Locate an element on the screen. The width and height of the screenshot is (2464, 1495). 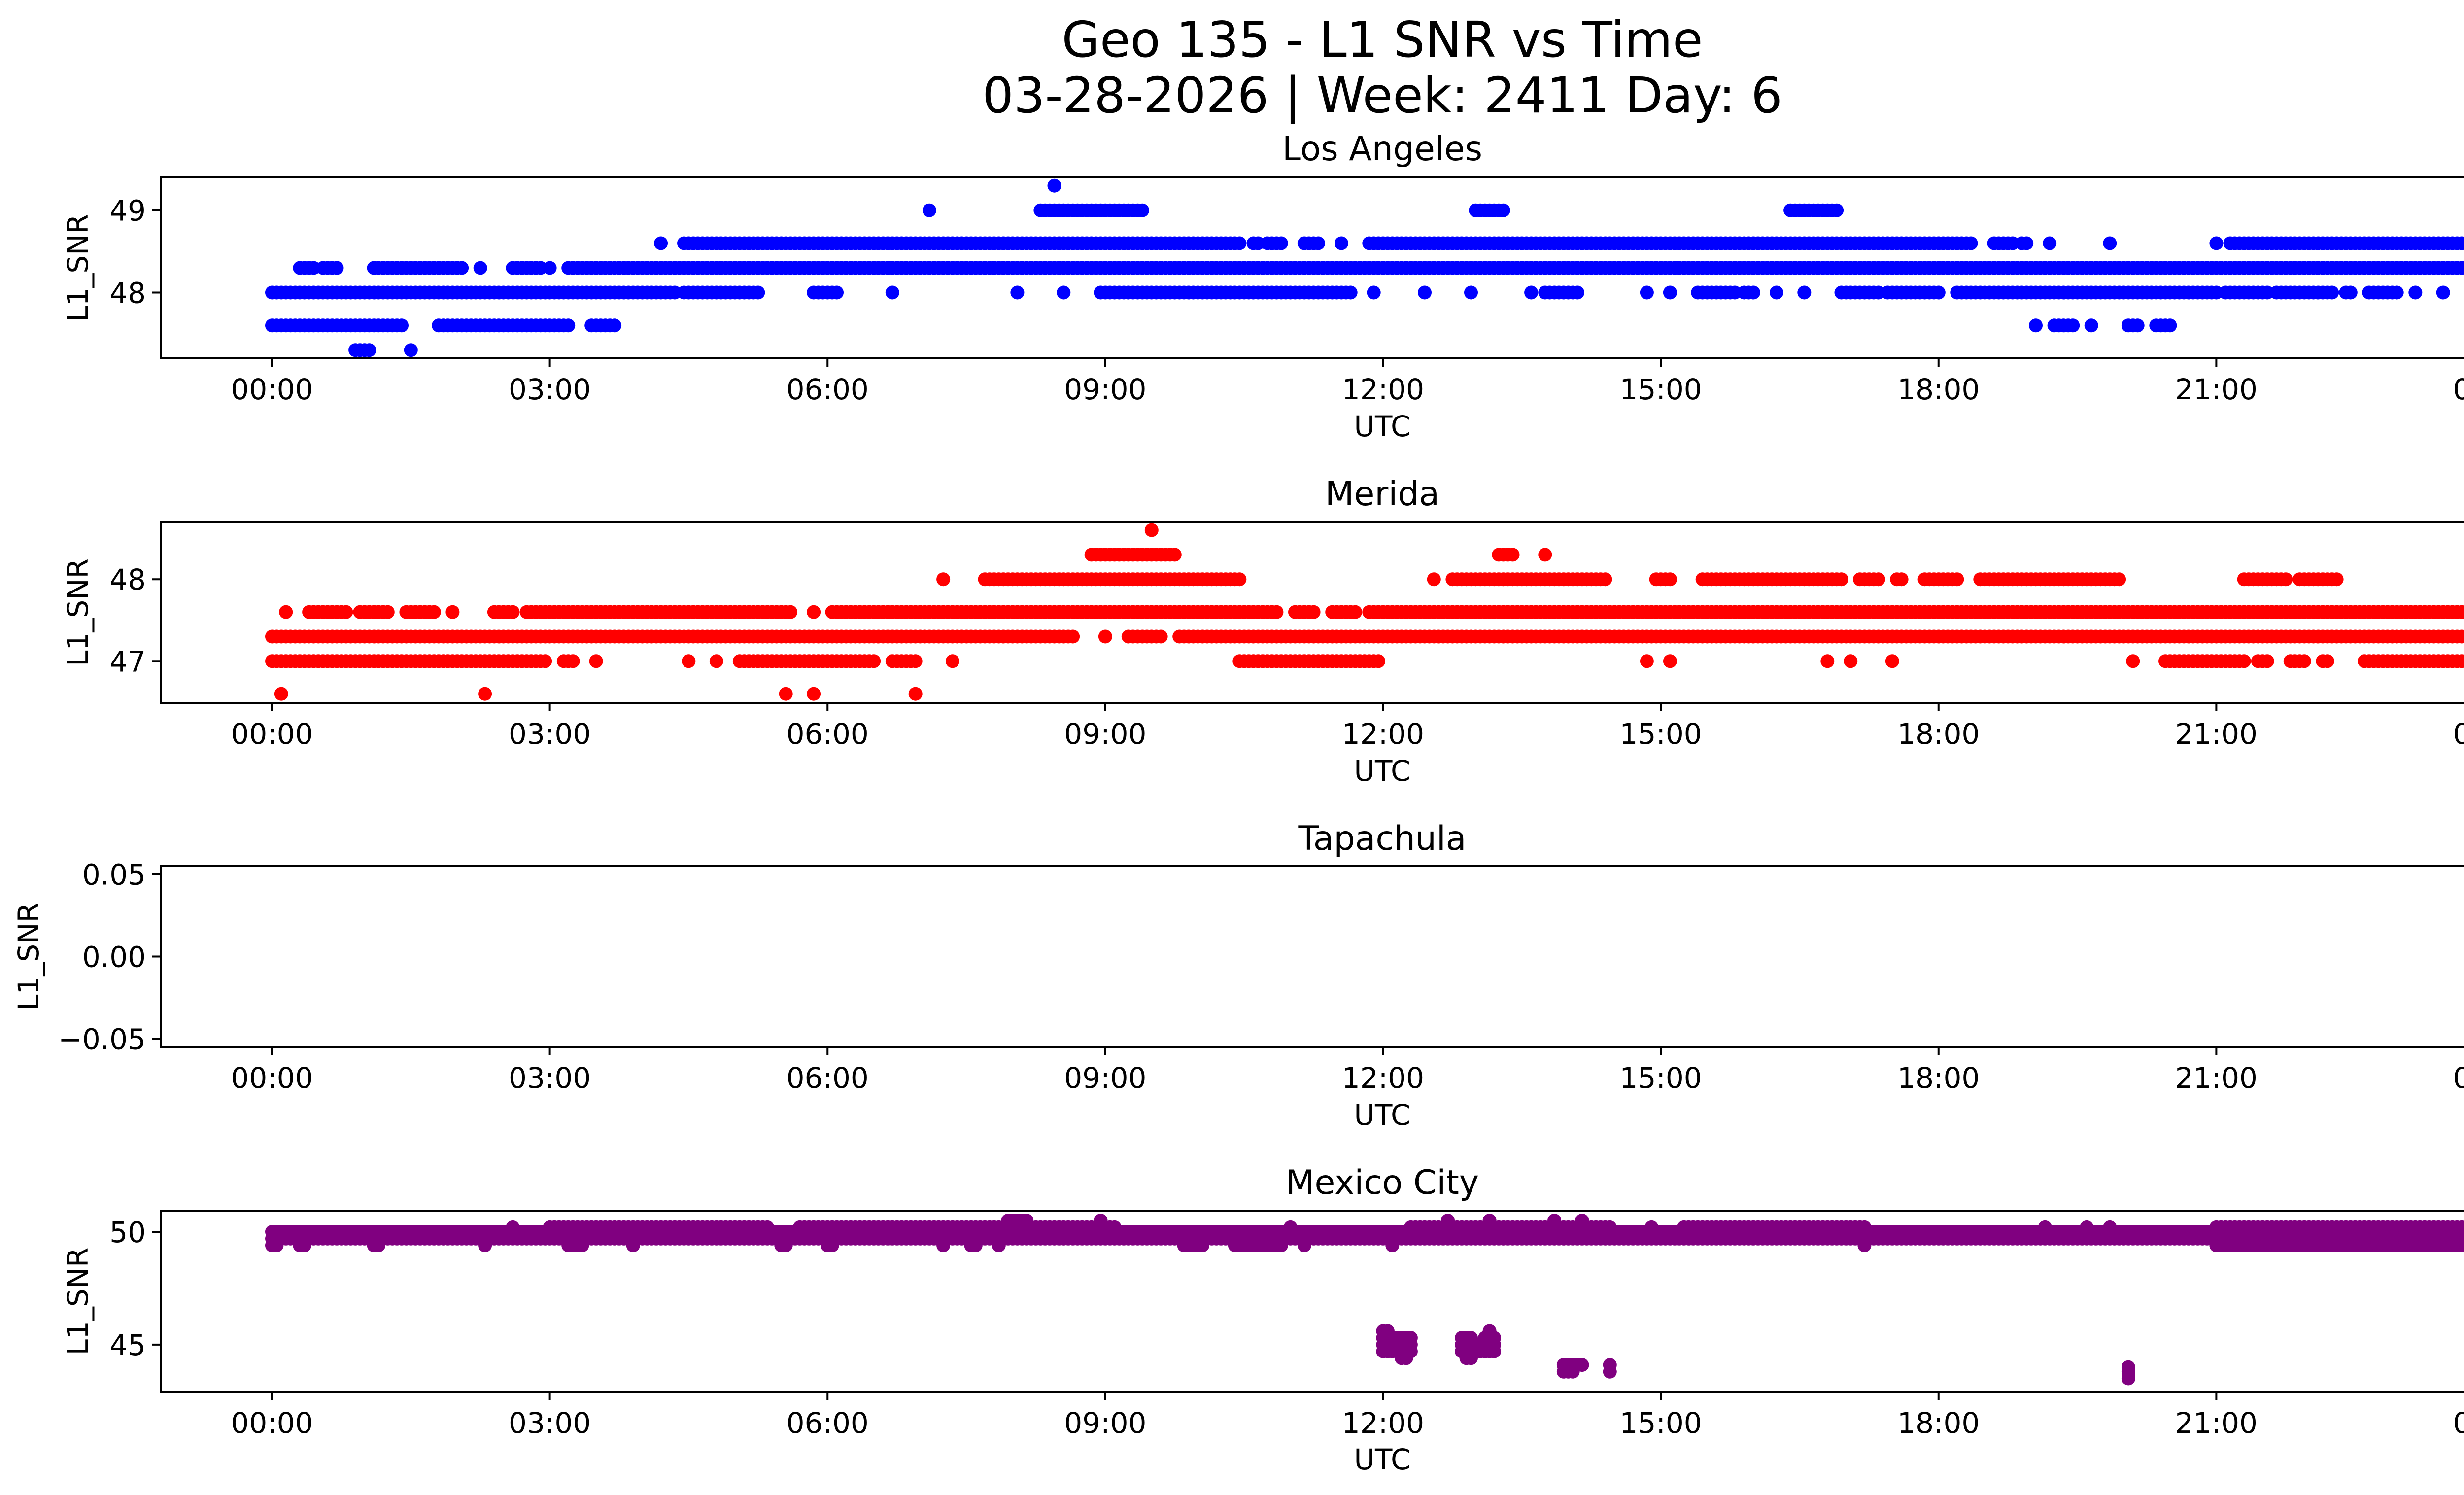
y-tick-label: 0.00 is located at coordinates (114, 957).